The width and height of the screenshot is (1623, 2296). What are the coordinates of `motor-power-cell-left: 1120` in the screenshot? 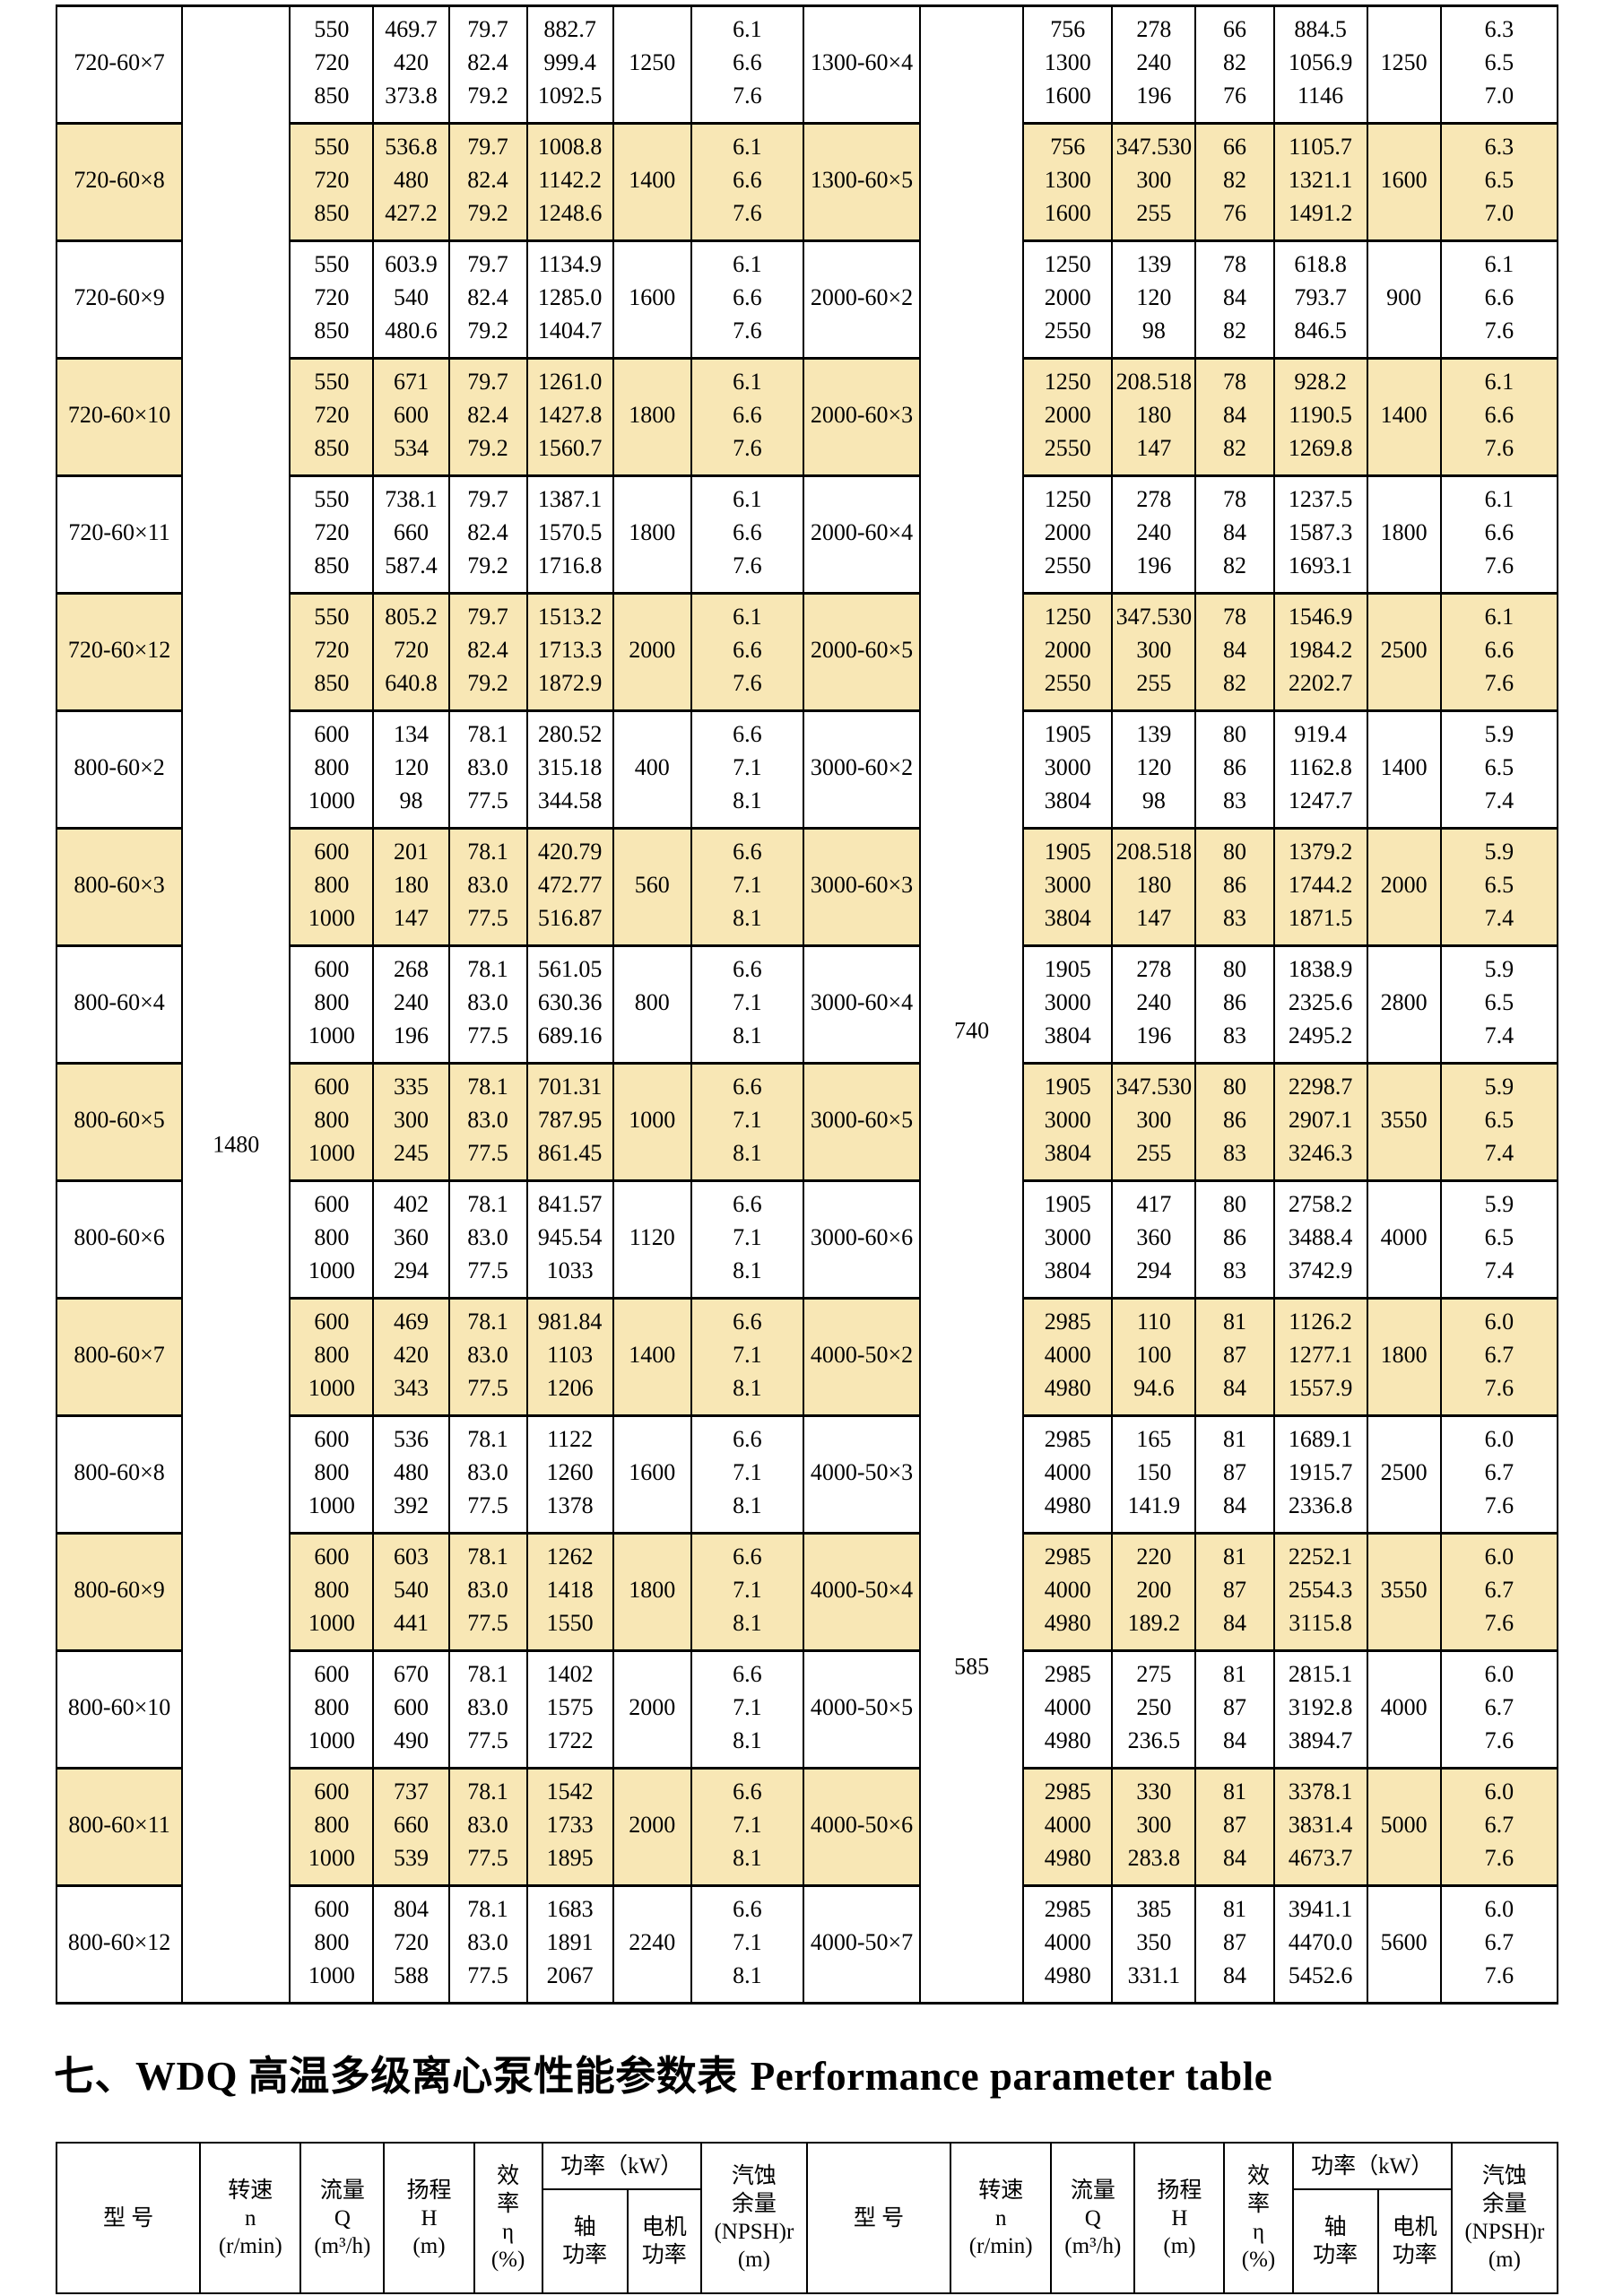 It's located at (652, 1239).